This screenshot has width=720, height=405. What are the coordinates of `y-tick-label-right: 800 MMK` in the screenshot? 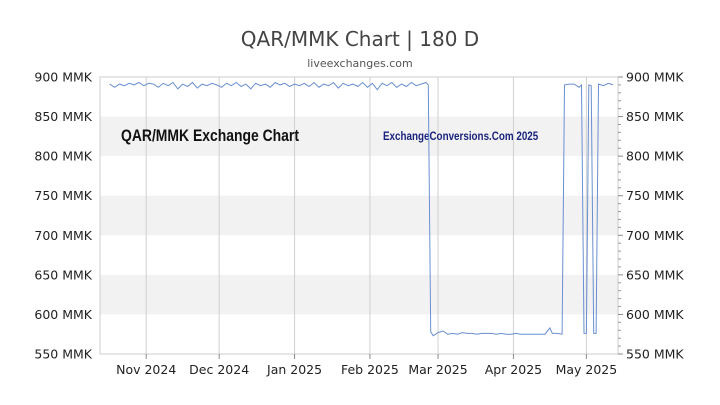 It's located at (655, 156).